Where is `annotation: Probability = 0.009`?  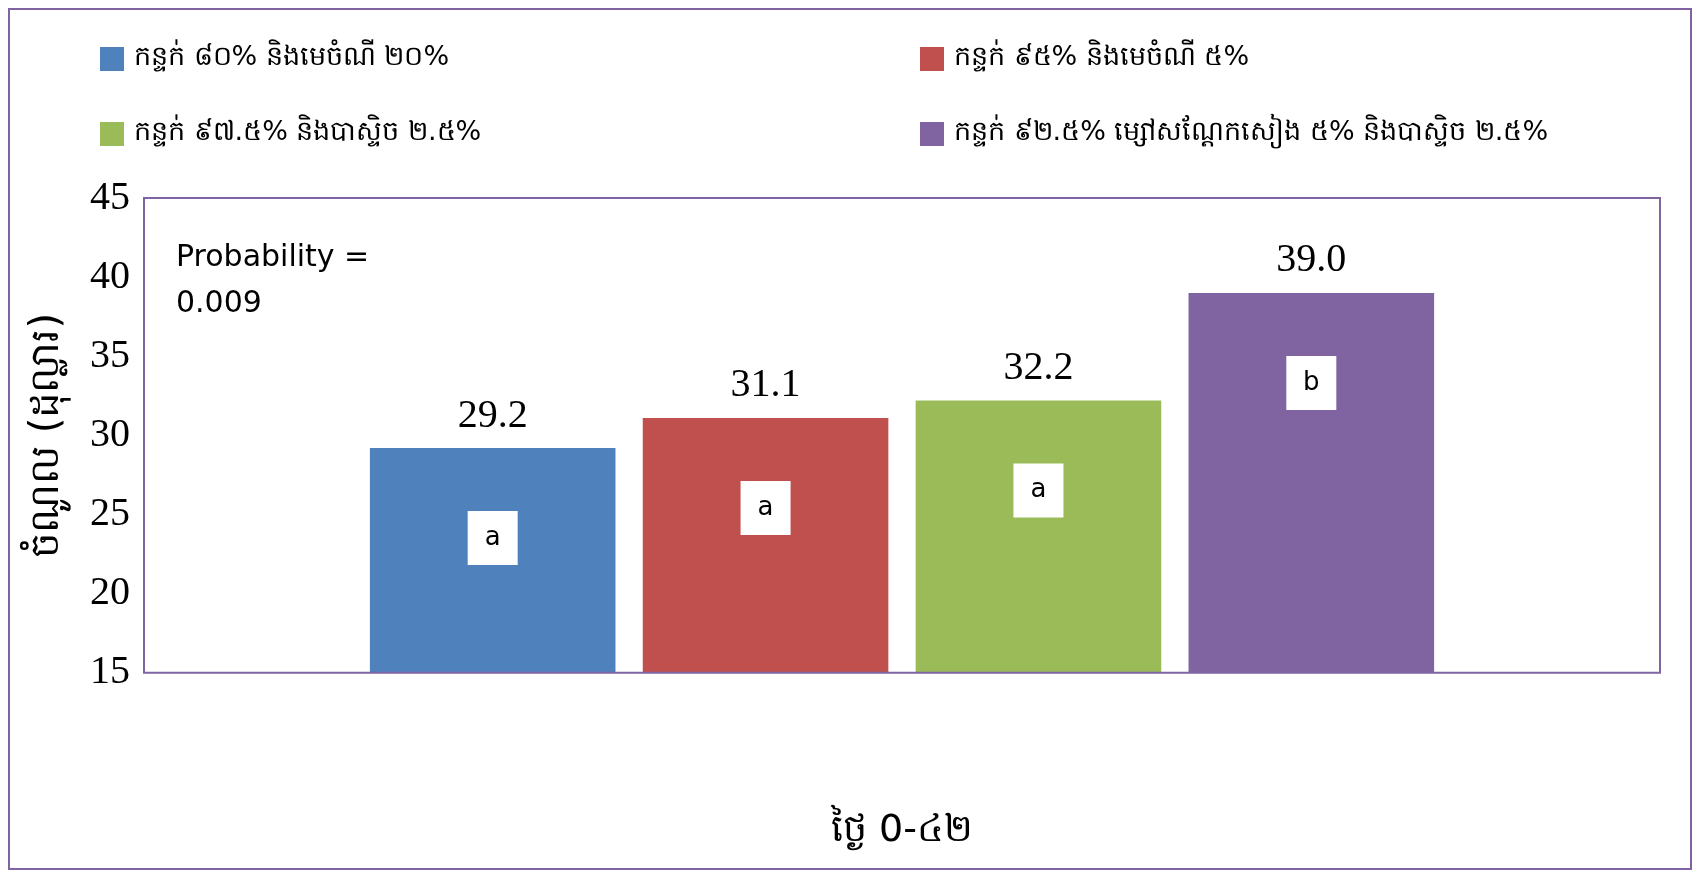
annotation: Probability = 0.009 is located at coordinates (273, 278).